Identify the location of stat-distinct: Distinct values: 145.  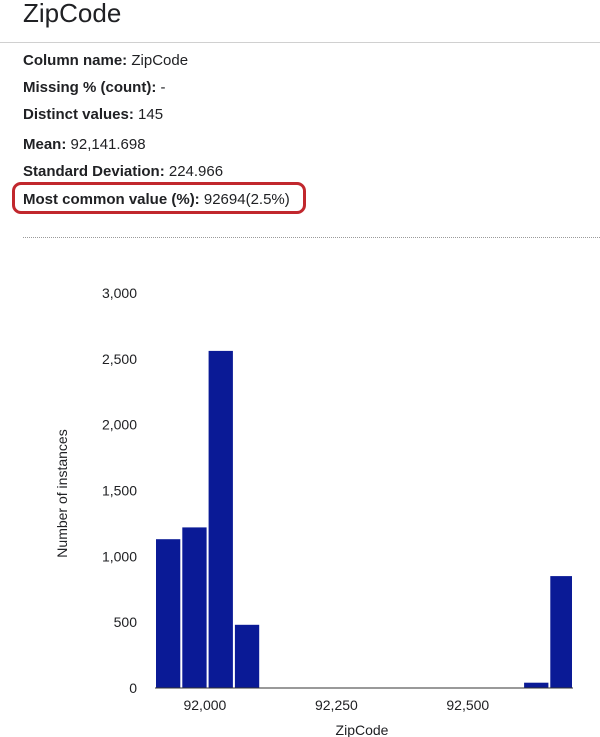
(93, 114).